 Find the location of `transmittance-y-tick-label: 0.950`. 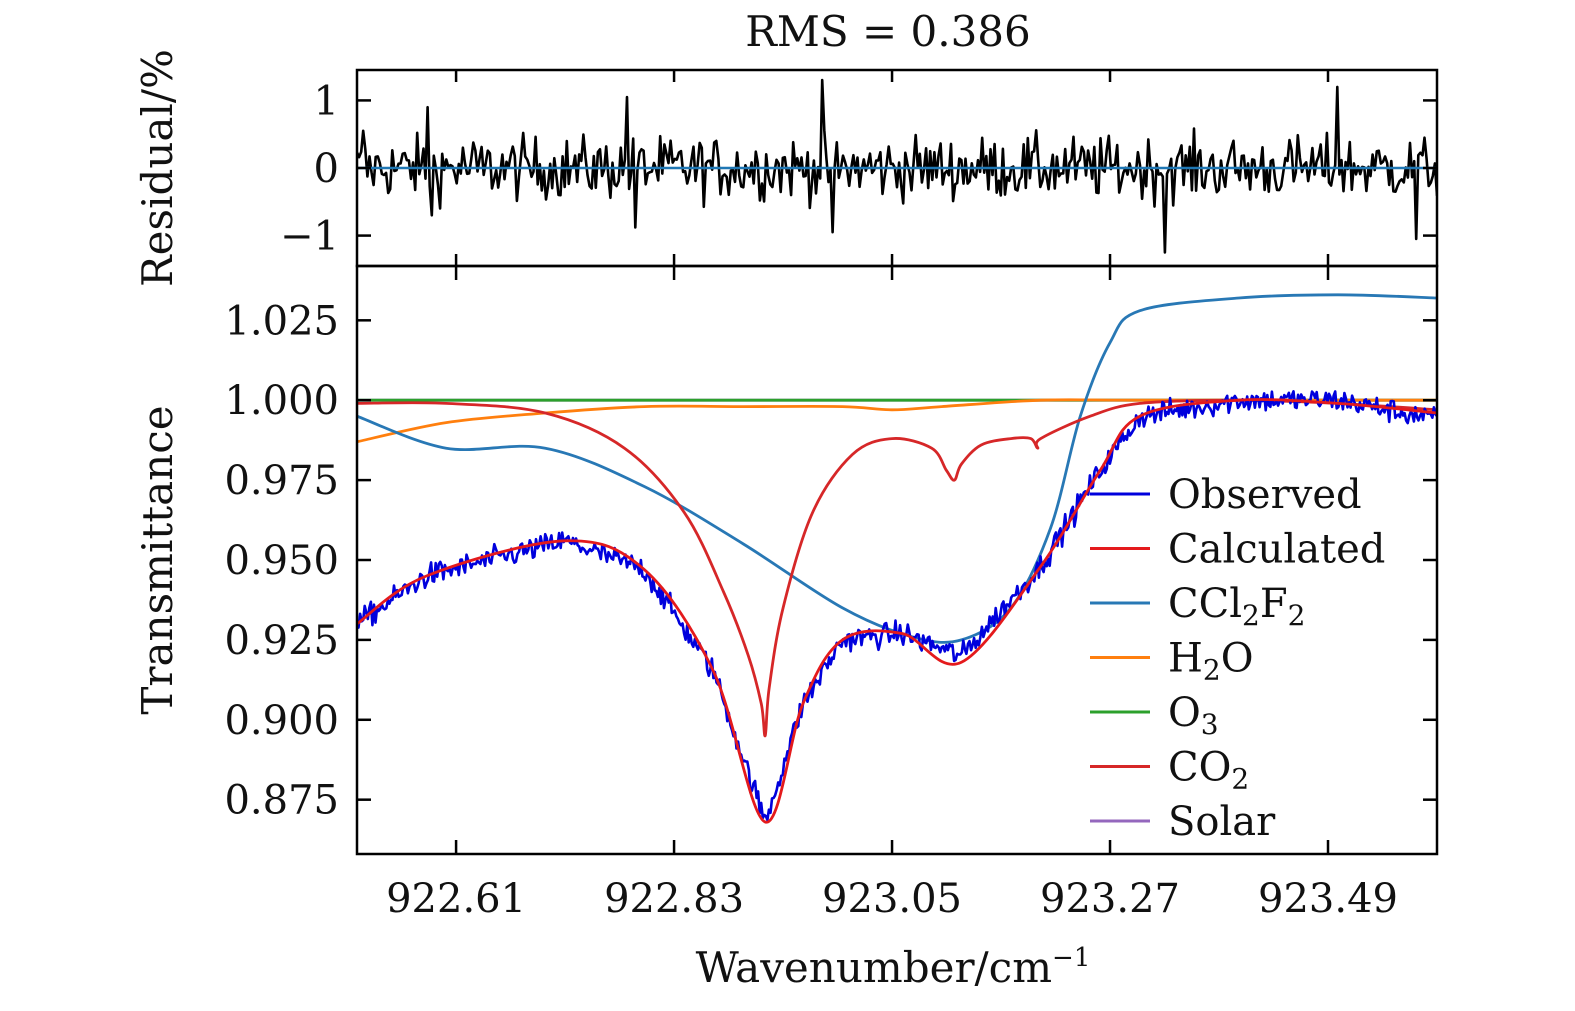

transmittance-y-tick-label: 0.950 is located at coordinates (281, 561).